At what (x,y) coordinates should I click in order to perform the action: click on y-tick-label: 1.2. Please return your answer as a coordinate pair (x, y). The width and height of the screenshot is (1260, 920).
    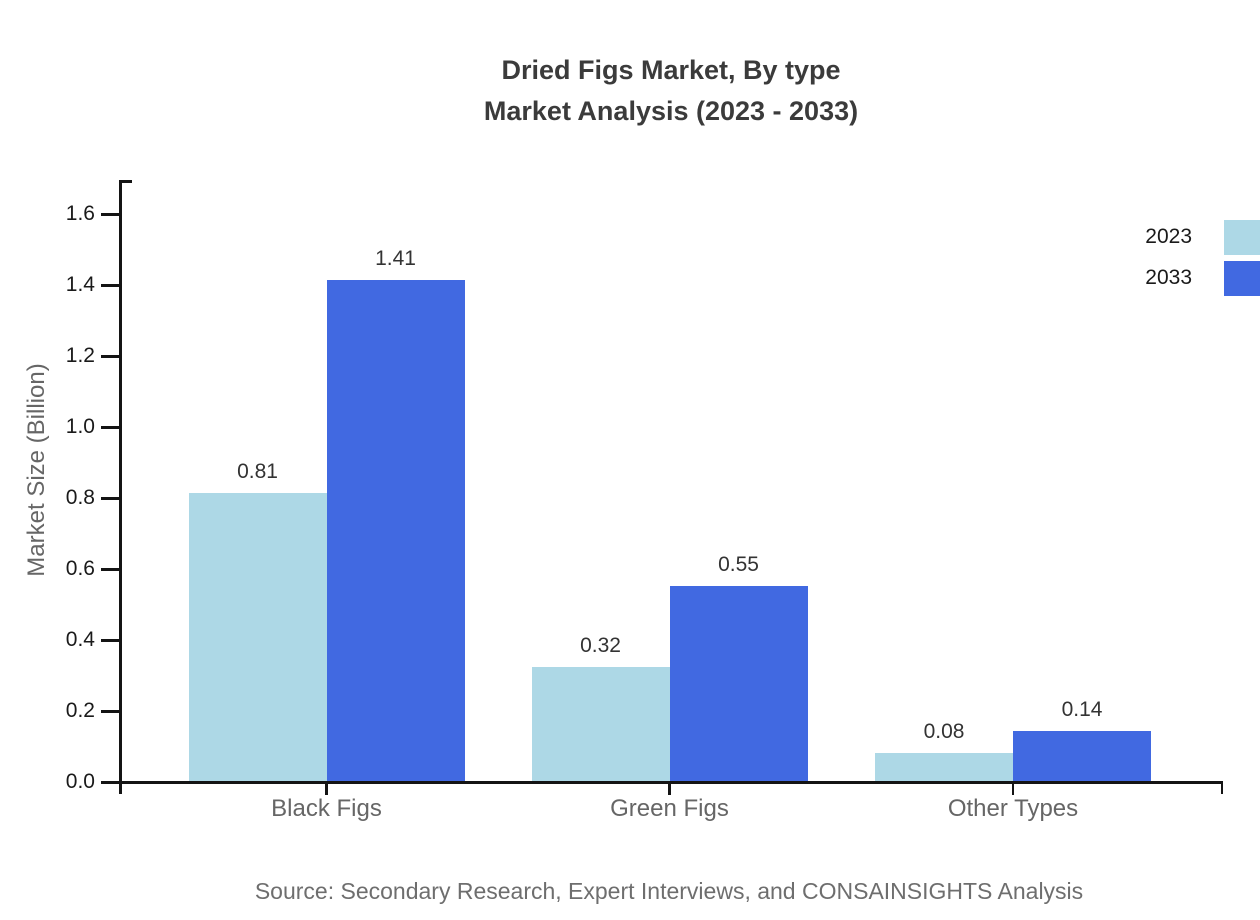
    Looking at the image, I should click on (80, 355).